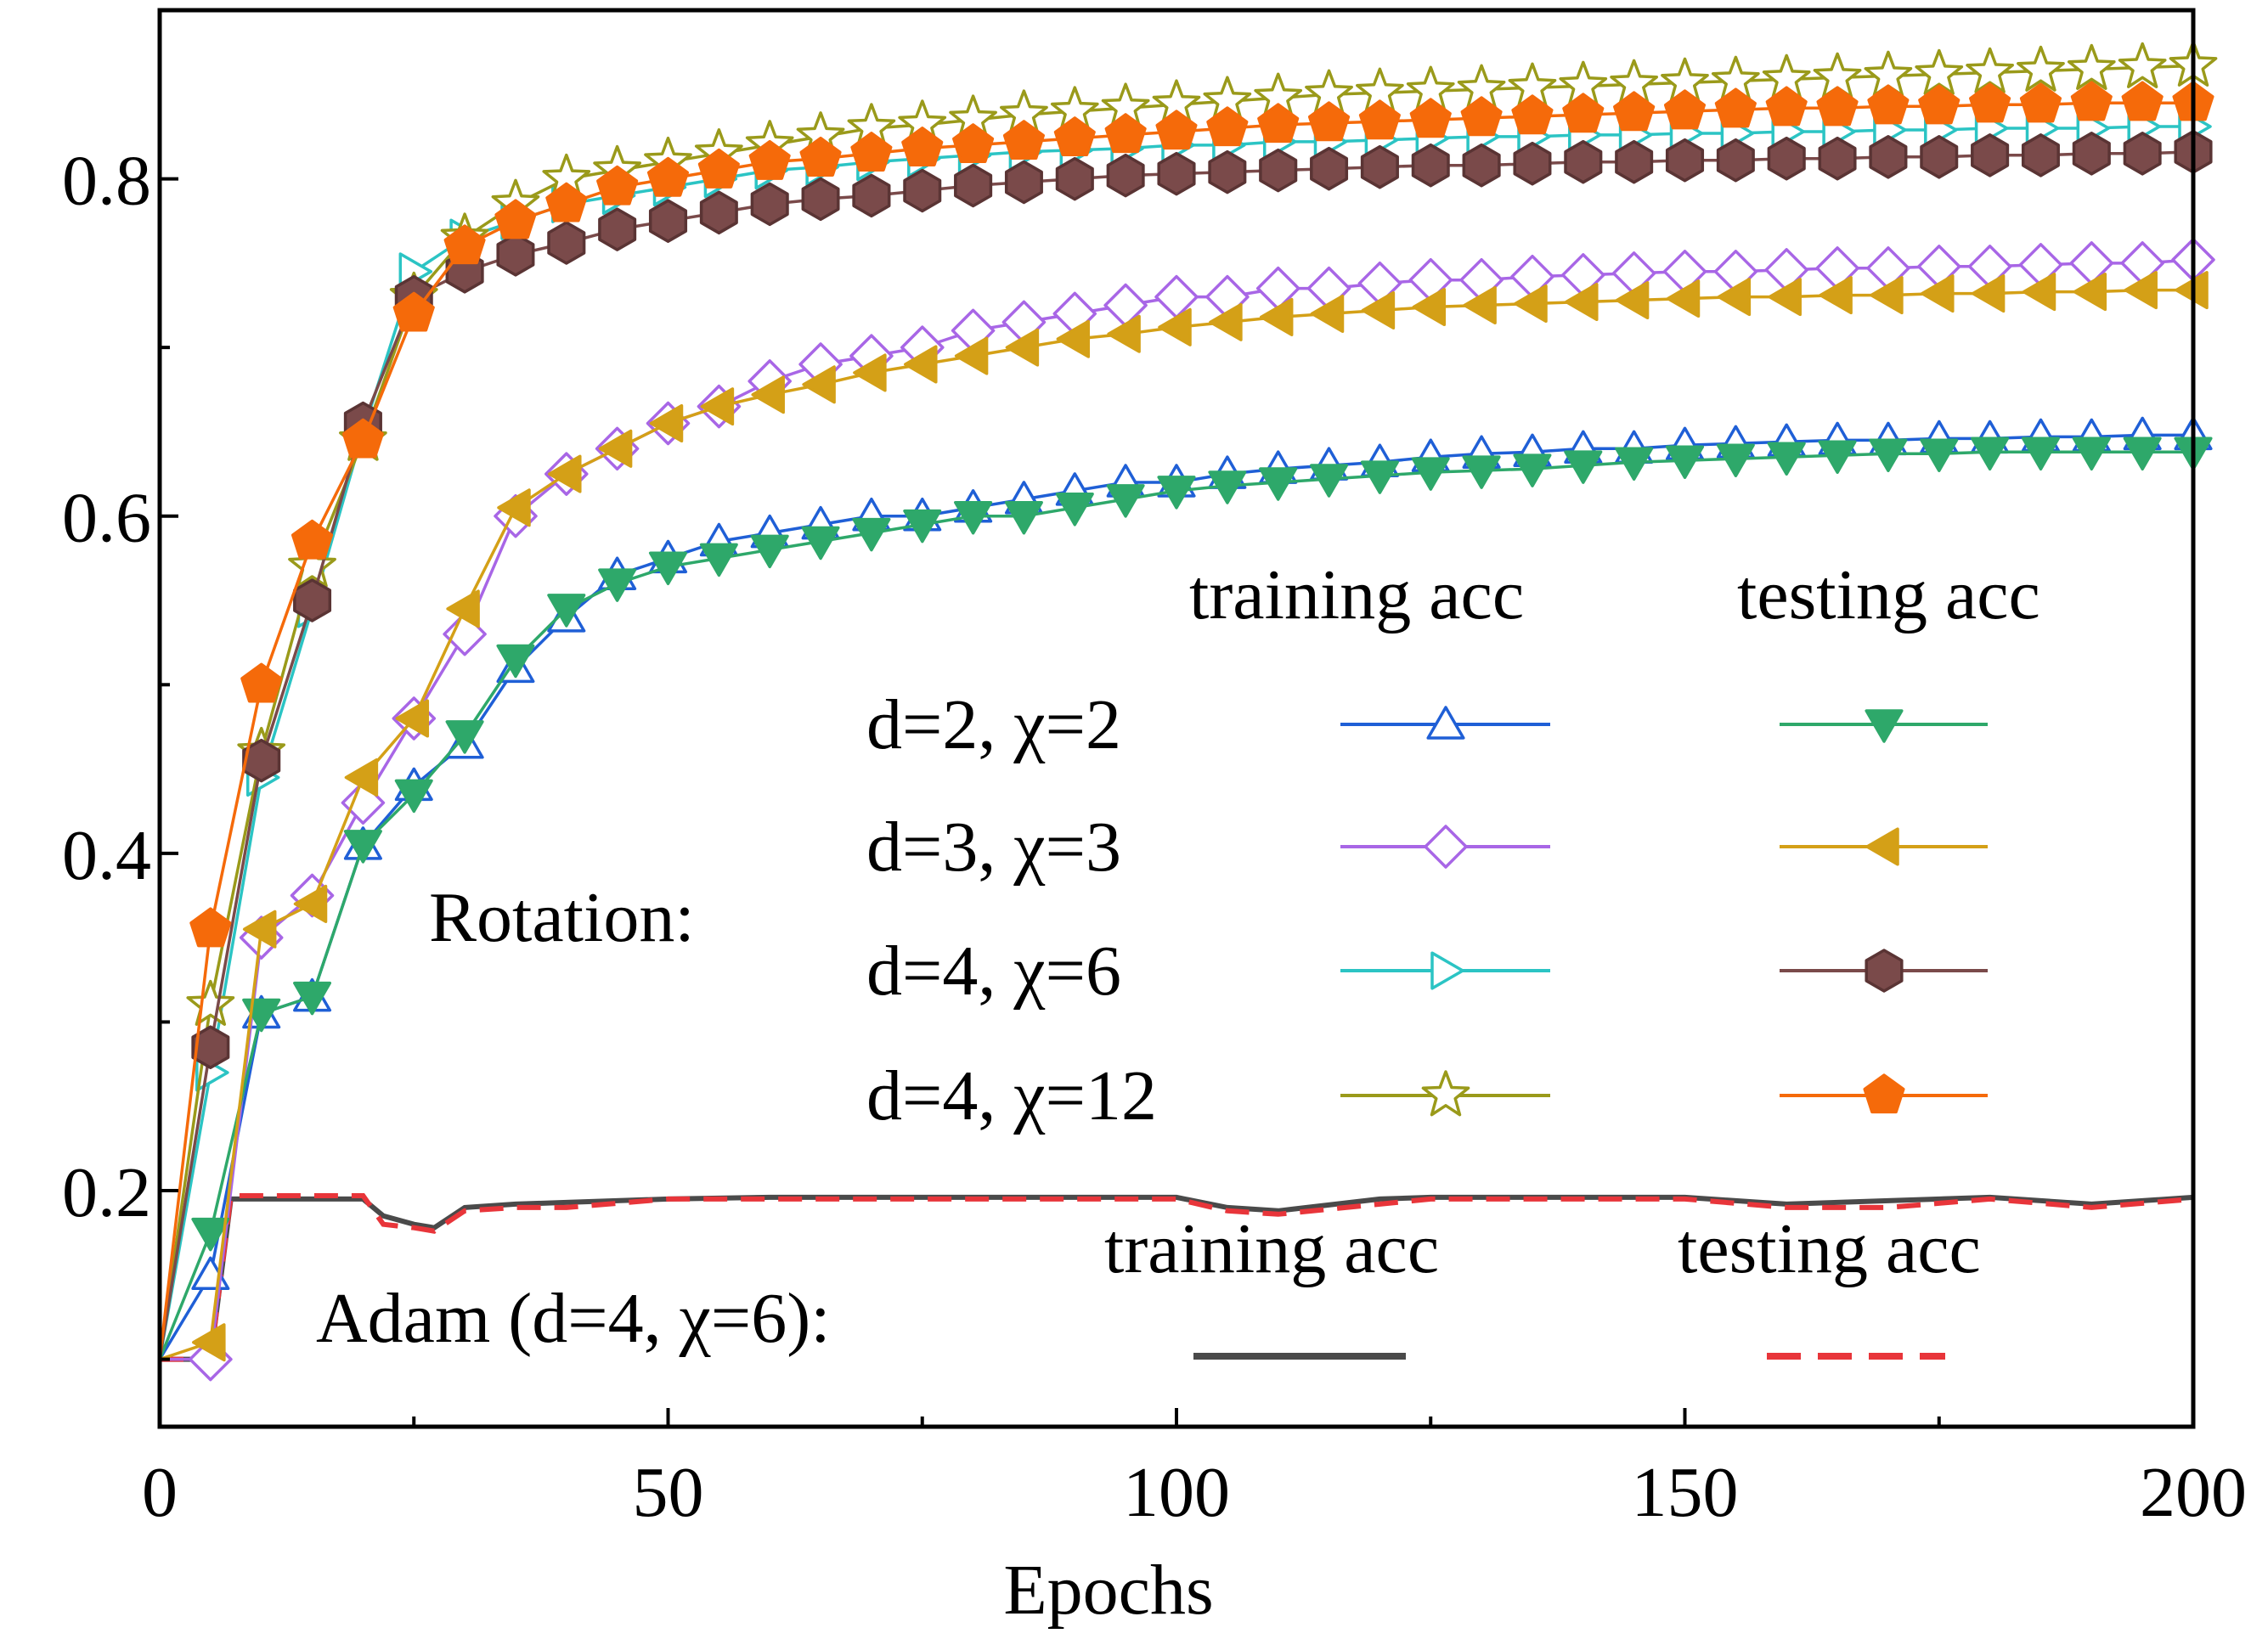 The width and height of the screenshot is (2268, 1639). I want to click on x-tick-label: 150, so click(1685, 1492).